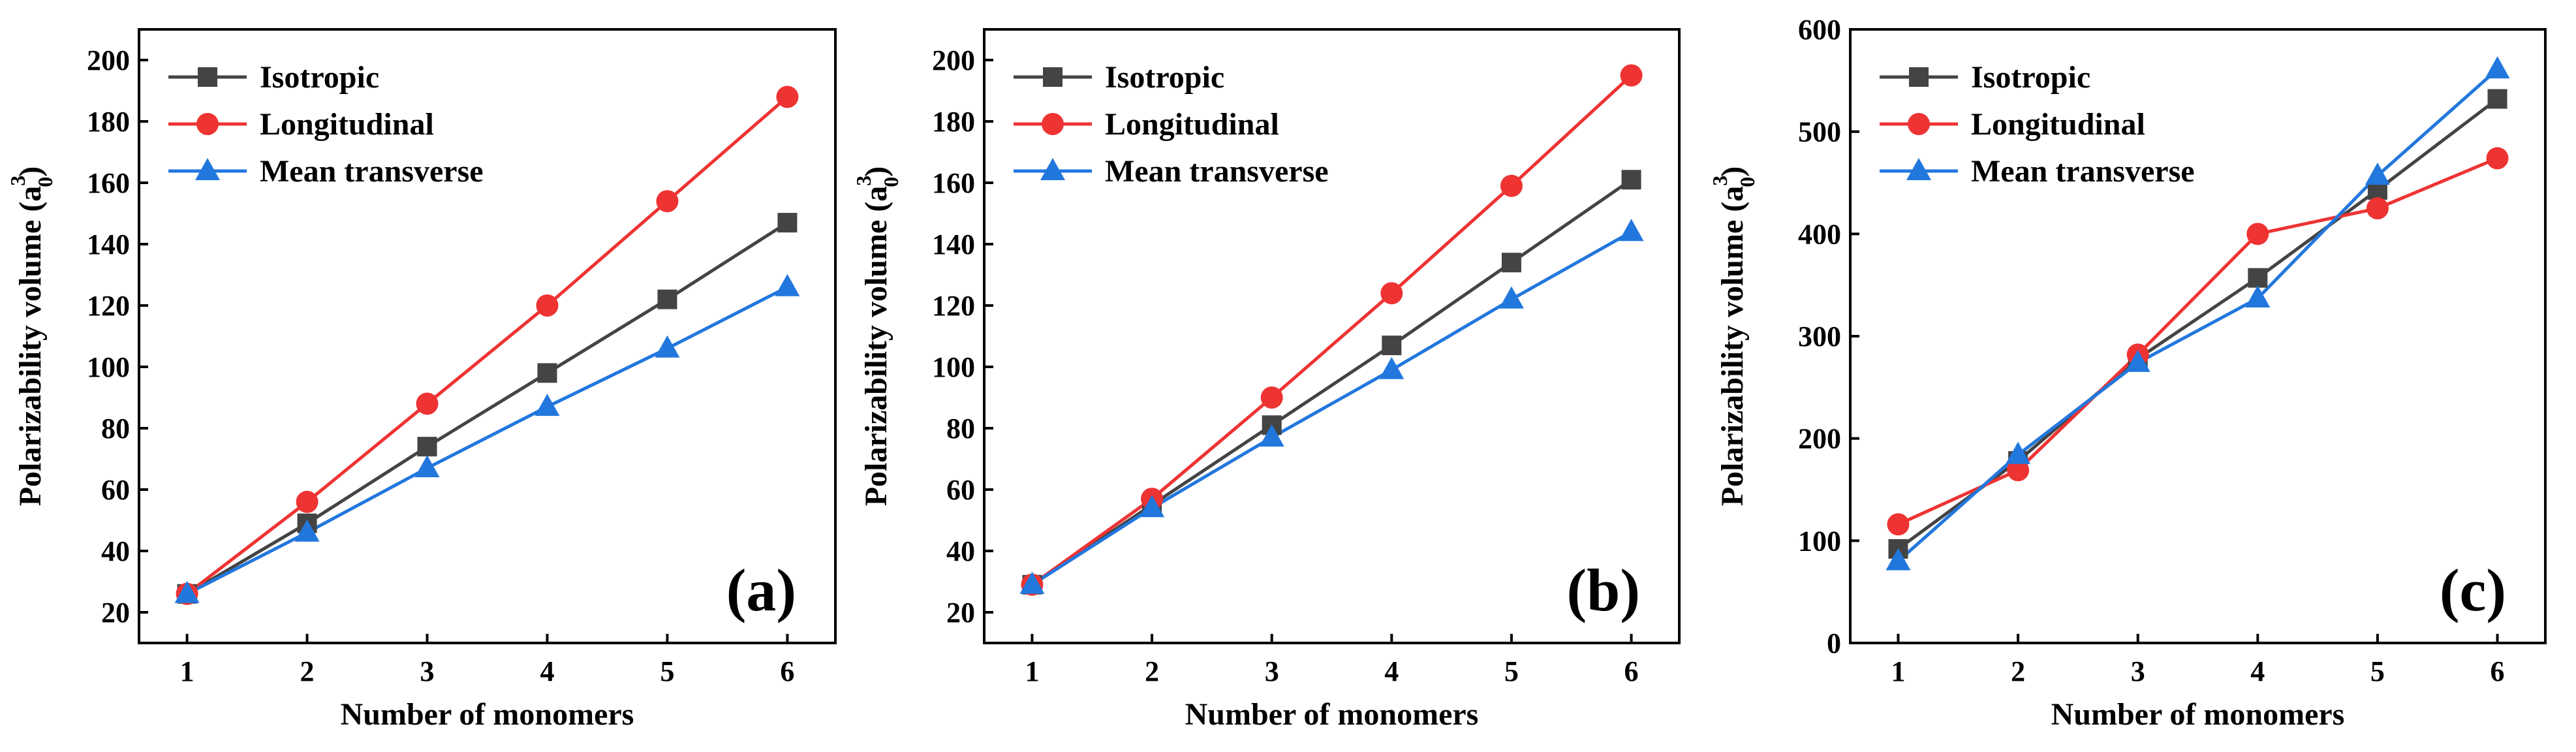 The height and width of the screenshot is (752, 2576). I want to click on y-tick-label: 500, so click(1819, 132).